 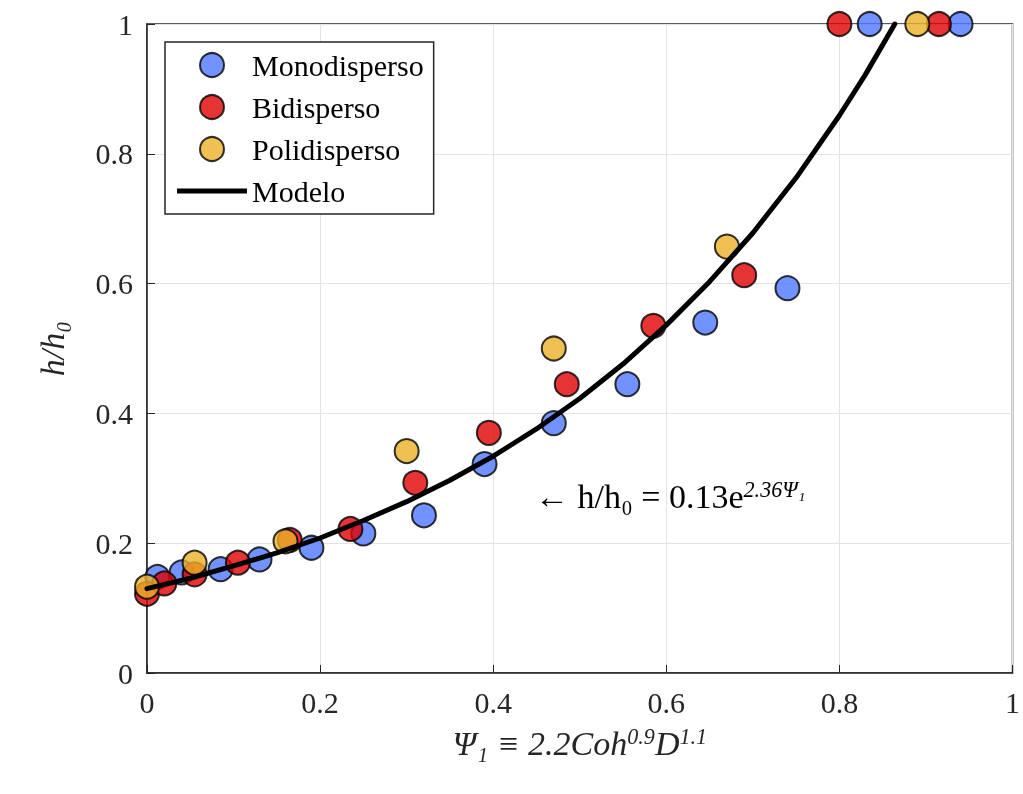 What do you see at coordinates (114, 543) in the screenshot?
I see `y-tick-label: 0.2` at bounding box center [114, 543].